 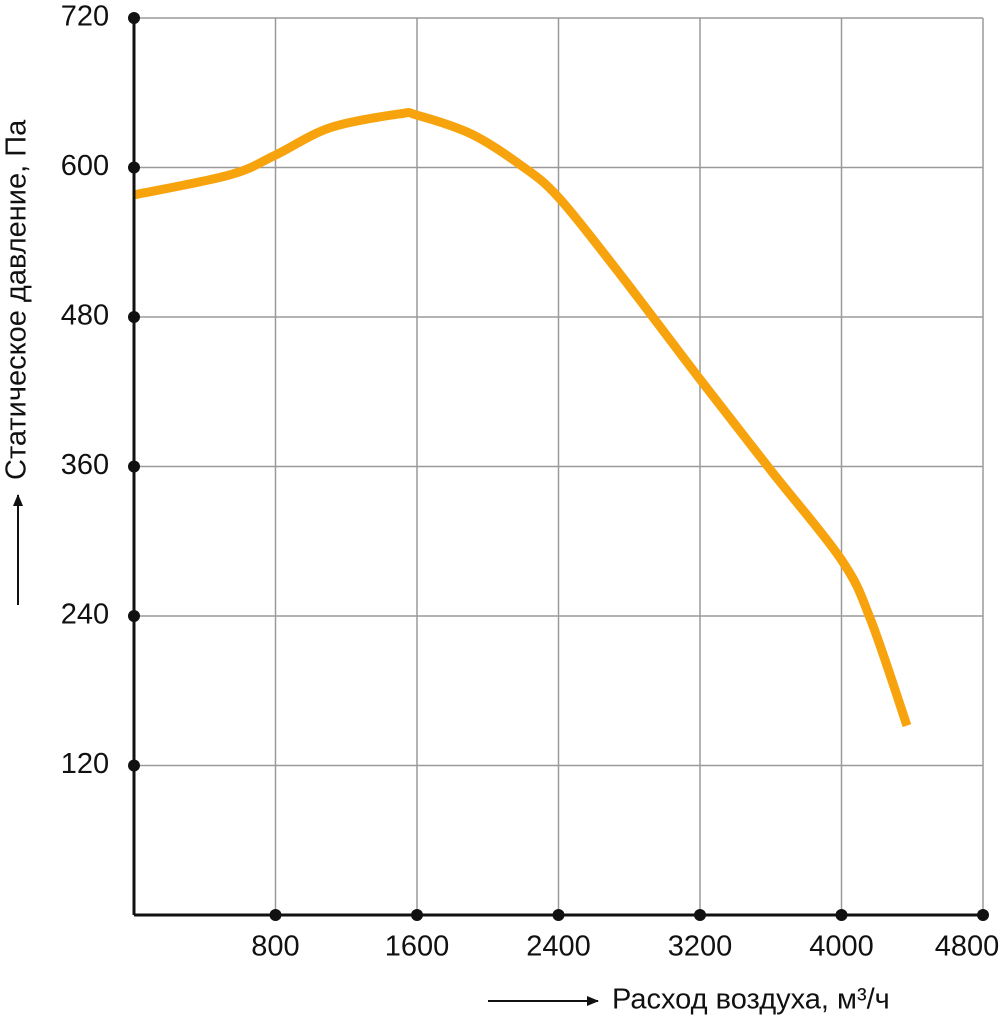 I want to click on x-tick-label: 4000, so click(x=841, y=947).